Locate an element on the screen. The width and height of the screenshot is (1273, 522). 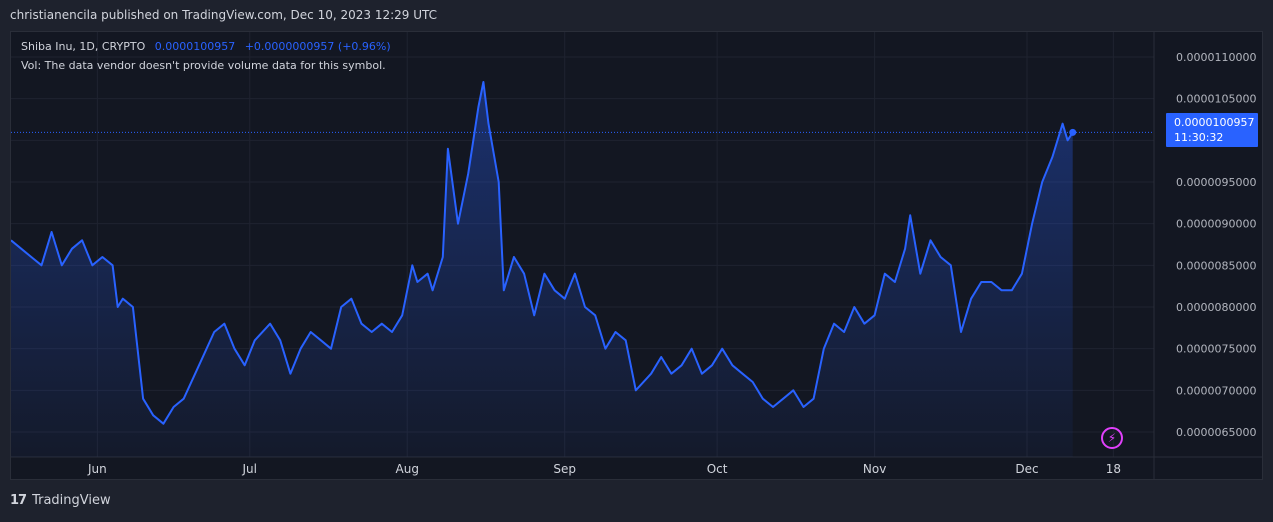
x-tick-label: Jun is located at coordinates (97, 469).